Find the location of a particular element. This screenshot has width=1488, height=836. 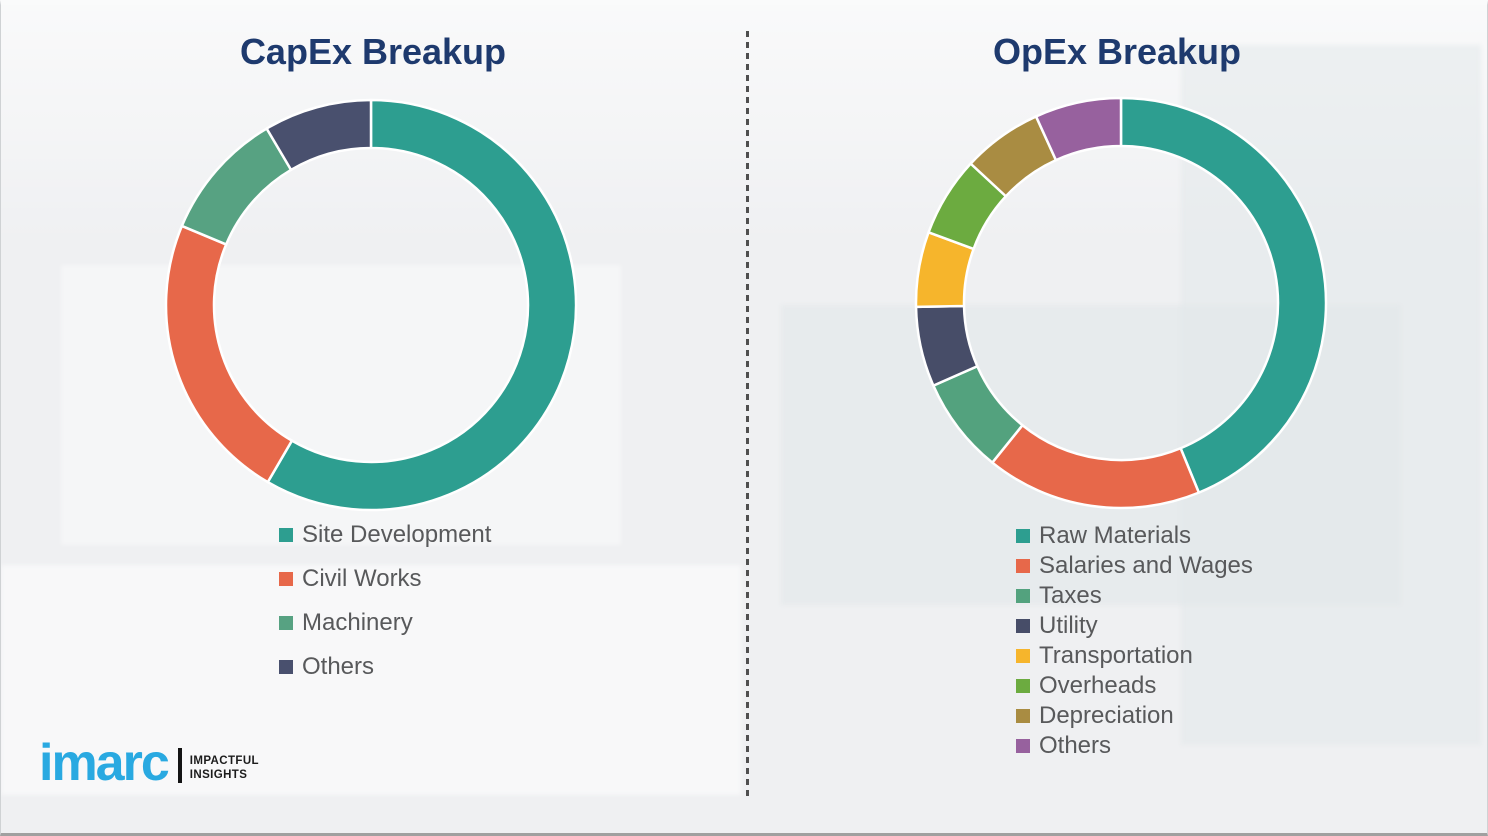

imarc-logo-divider-bar is located at coordinates (179, 765).